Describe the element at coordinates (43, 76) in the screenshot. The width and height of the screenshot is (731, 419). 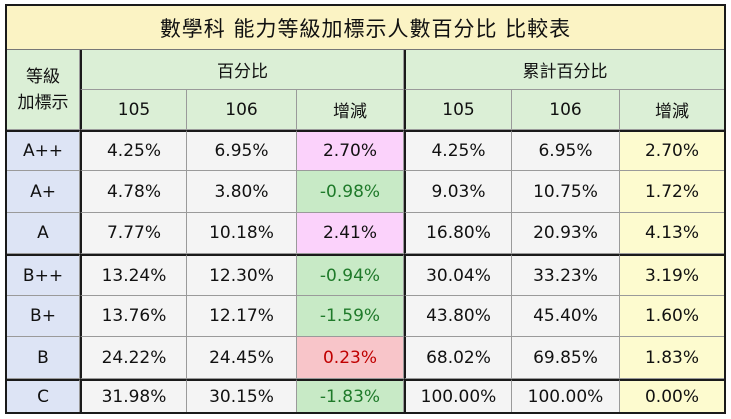
I see `level-header-line1: 等級` at that location.